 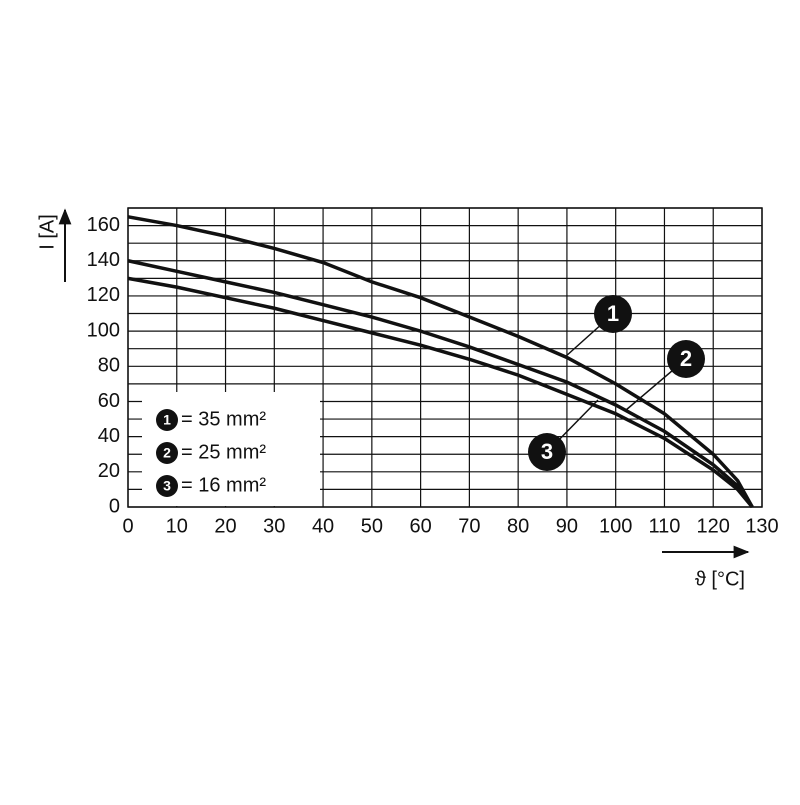 I want to click on legend-marker-label: 3, so click(x=167, y=486).